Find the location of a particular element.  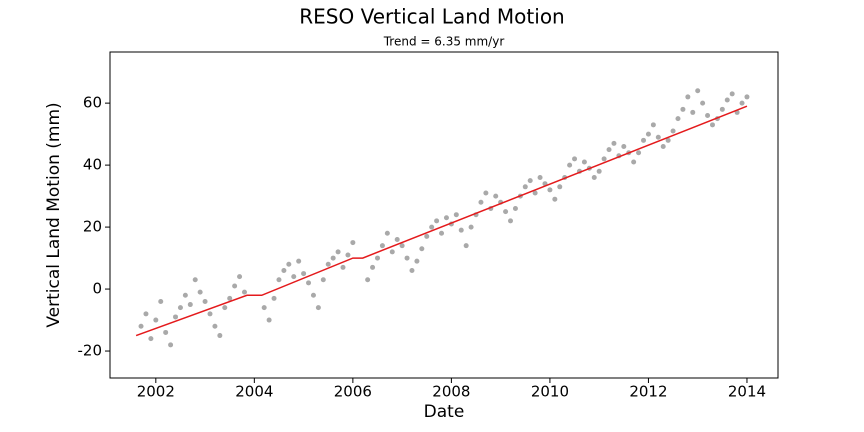

y-axis-label: Vertical Land Motion (mm) is located at coordinates (54, 214).